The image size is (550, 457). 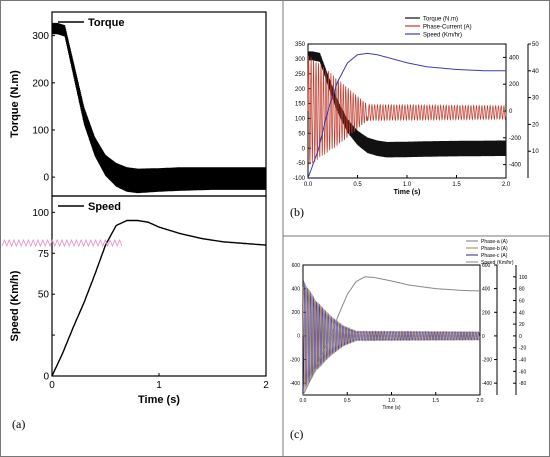 I want to click on y-tick-label: 400, so click(x=296, y=289).